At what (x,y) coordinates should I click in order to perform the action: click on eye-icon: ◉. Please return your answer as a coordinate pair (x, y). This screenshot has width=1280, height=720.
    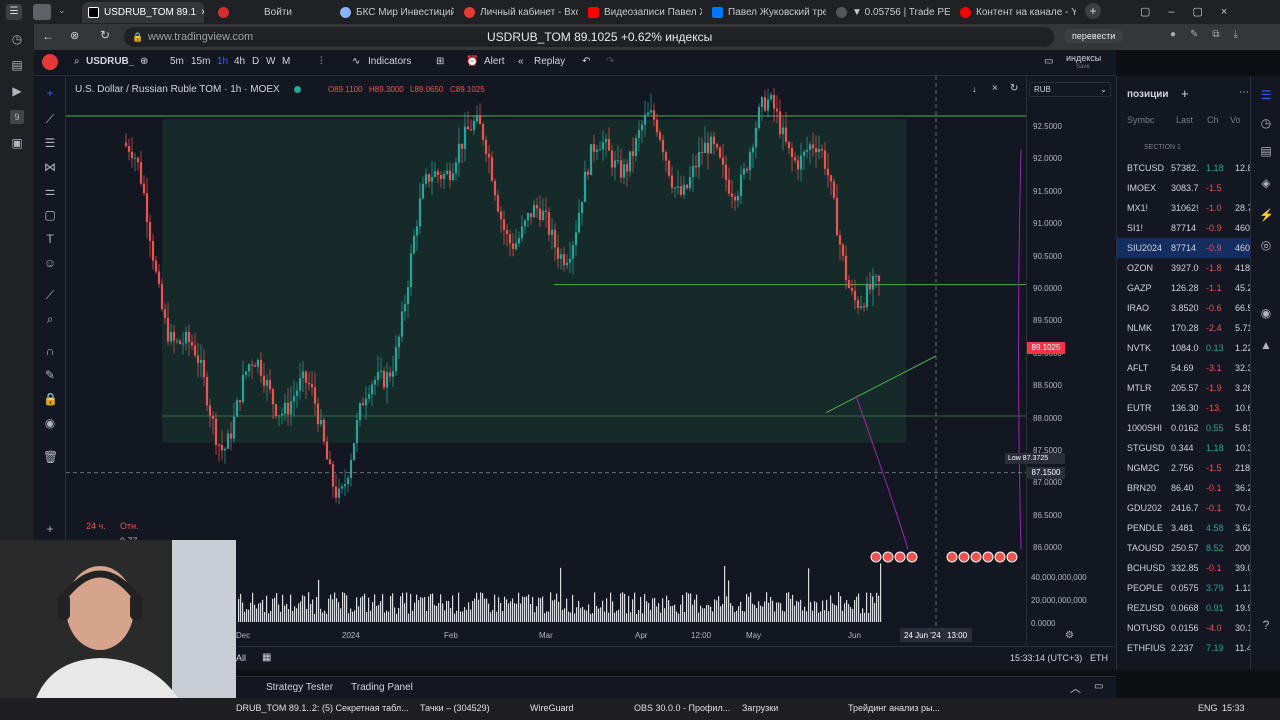
    Looking at the image, I should click on (50, 423).